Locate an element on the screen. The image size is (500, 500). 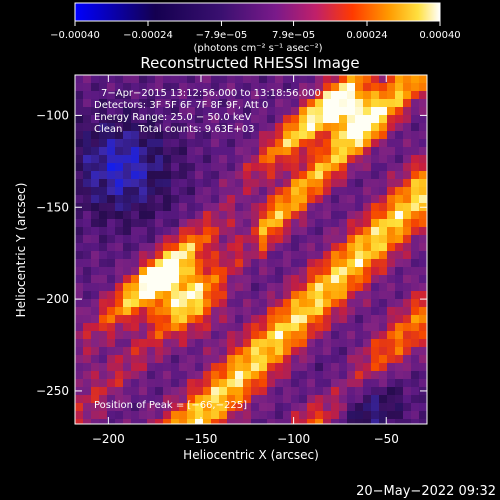
x-tick-label: −150 is located at coordinates (200, 439).